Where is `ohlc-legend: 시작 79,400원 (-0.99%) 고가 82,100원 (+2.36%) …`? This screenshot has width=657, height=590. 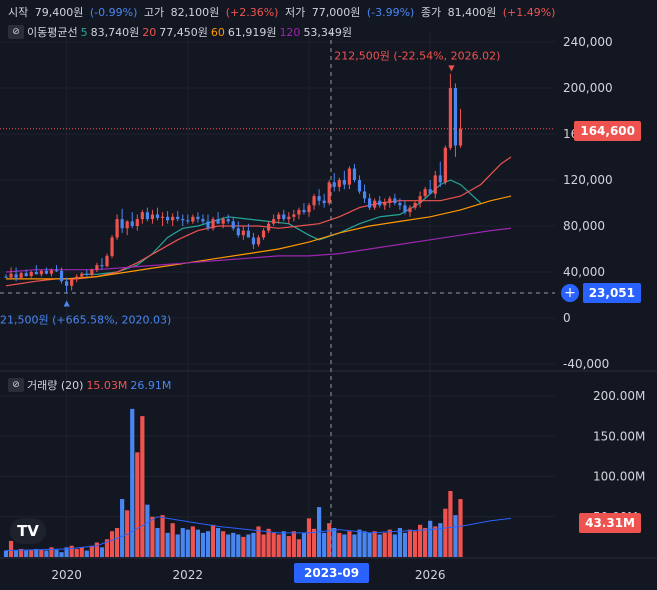 ohlc-legend: 시작 79,400원 (-0.99%) 고가 82,100원 (+2.36%) … is located at coordinates (283, 12).